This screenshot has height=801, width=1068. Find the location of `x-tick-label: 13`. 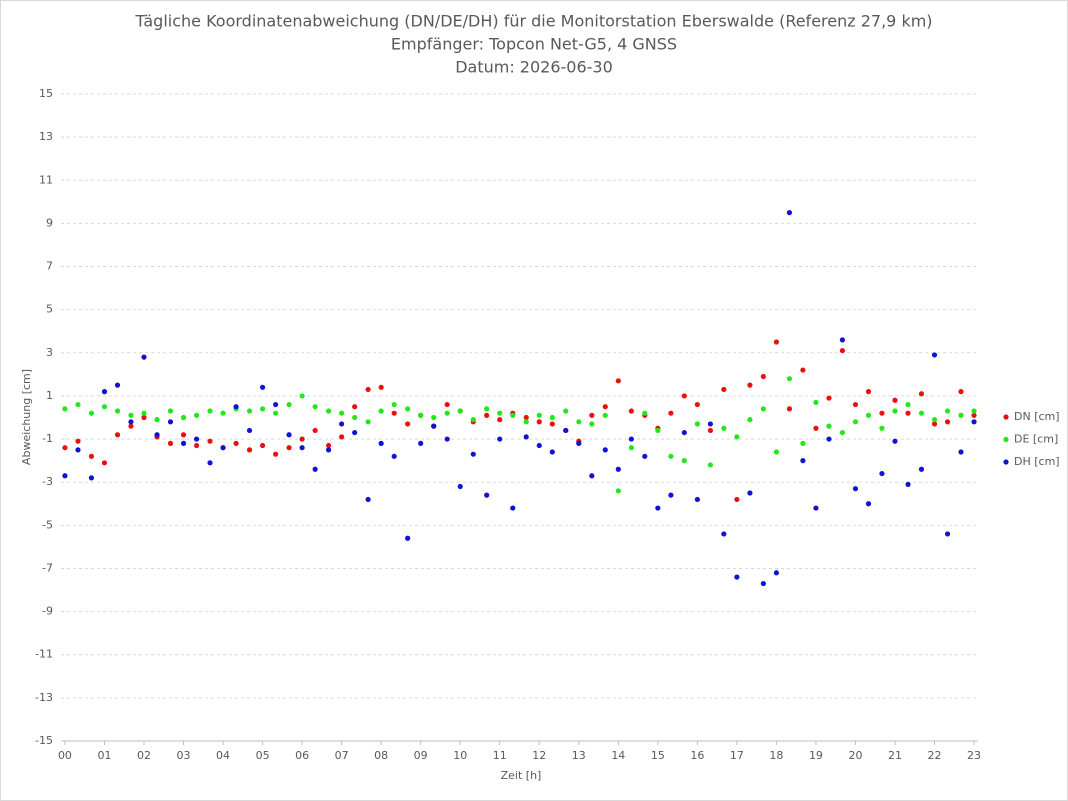

x-tick-label: 13 is located at coordinates (579, 755).